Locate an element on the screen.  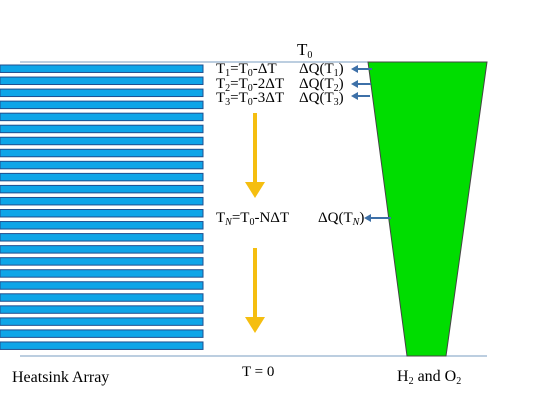
cooling-arrow-lower is located at coordinates (255, 290).